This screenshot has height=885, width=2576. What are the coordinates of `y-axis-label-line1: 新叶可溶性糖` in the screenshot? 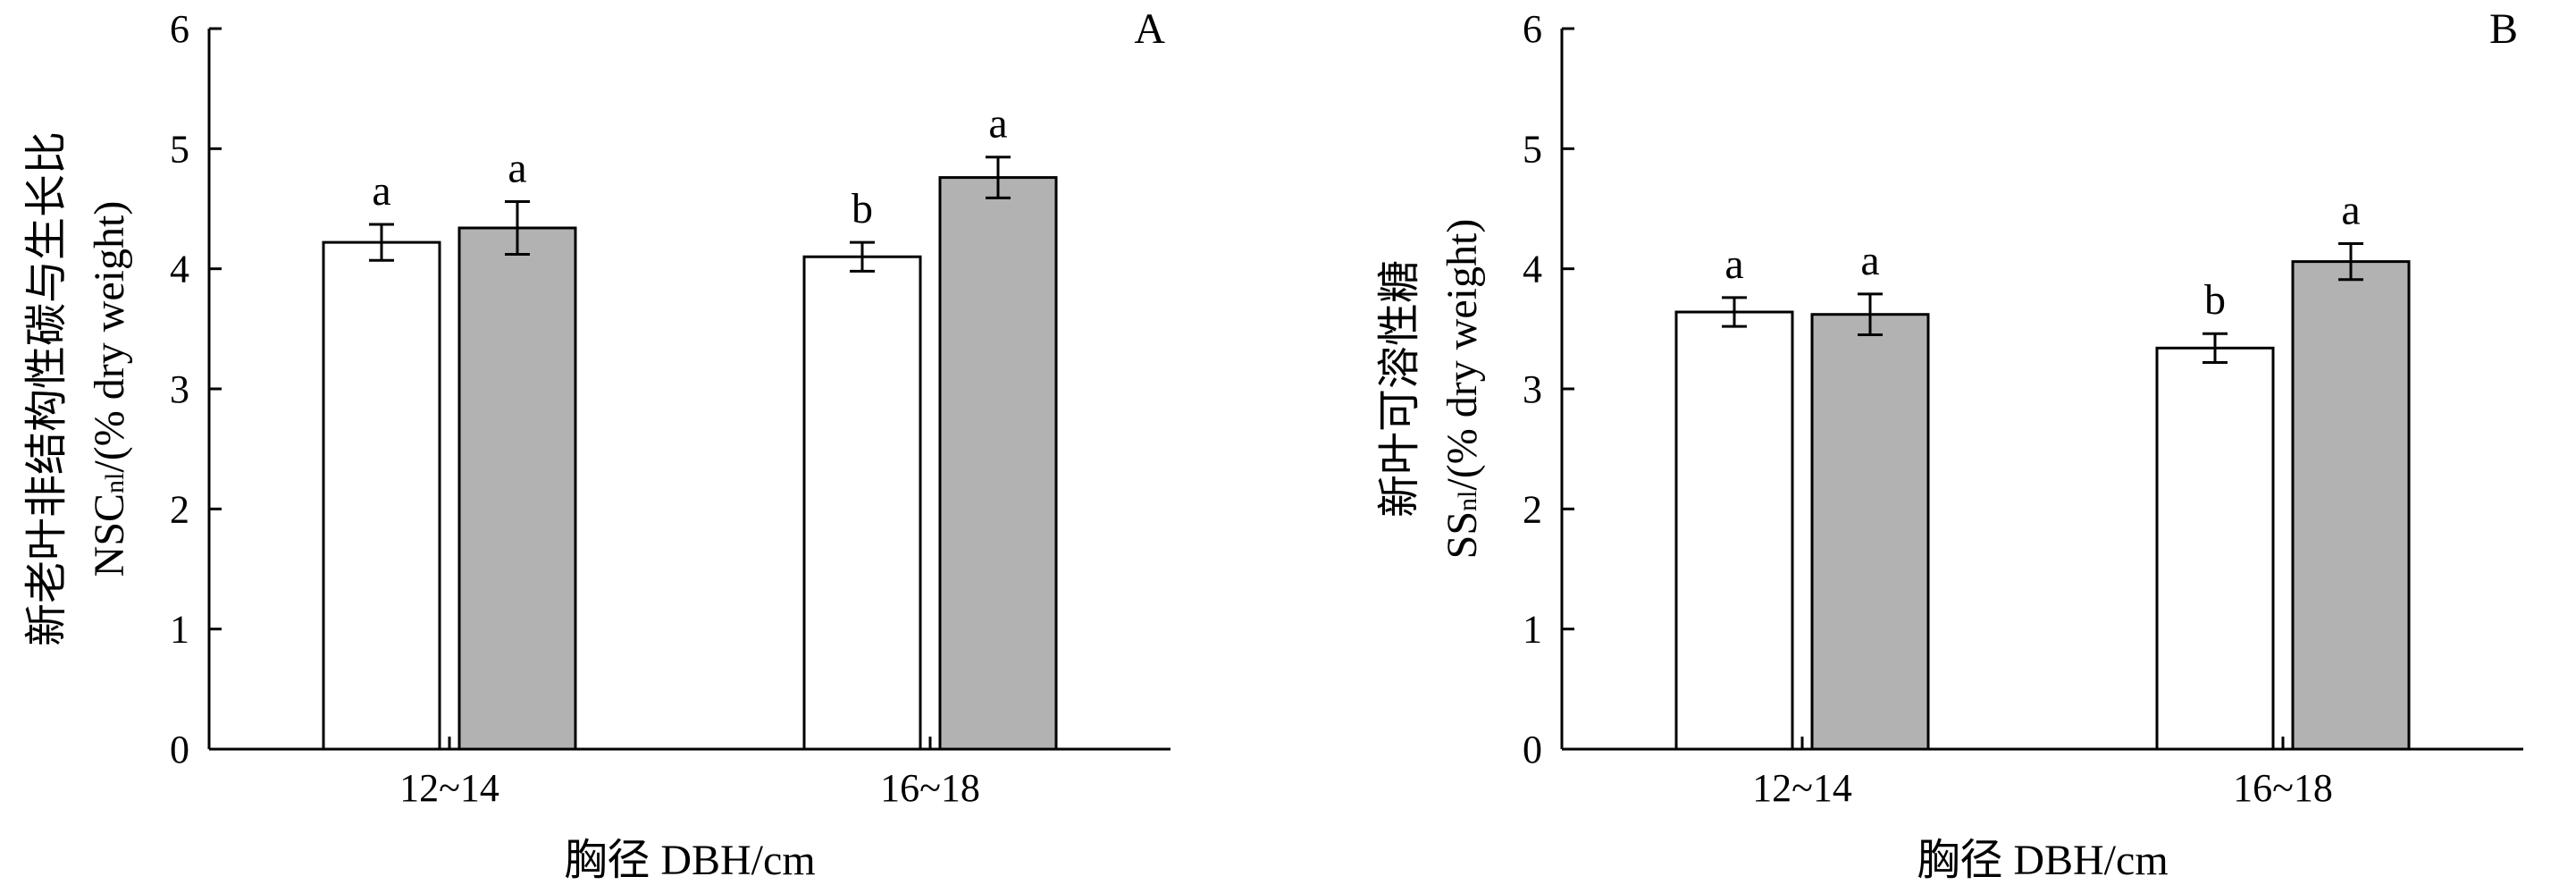 It's located at (1399, 389).